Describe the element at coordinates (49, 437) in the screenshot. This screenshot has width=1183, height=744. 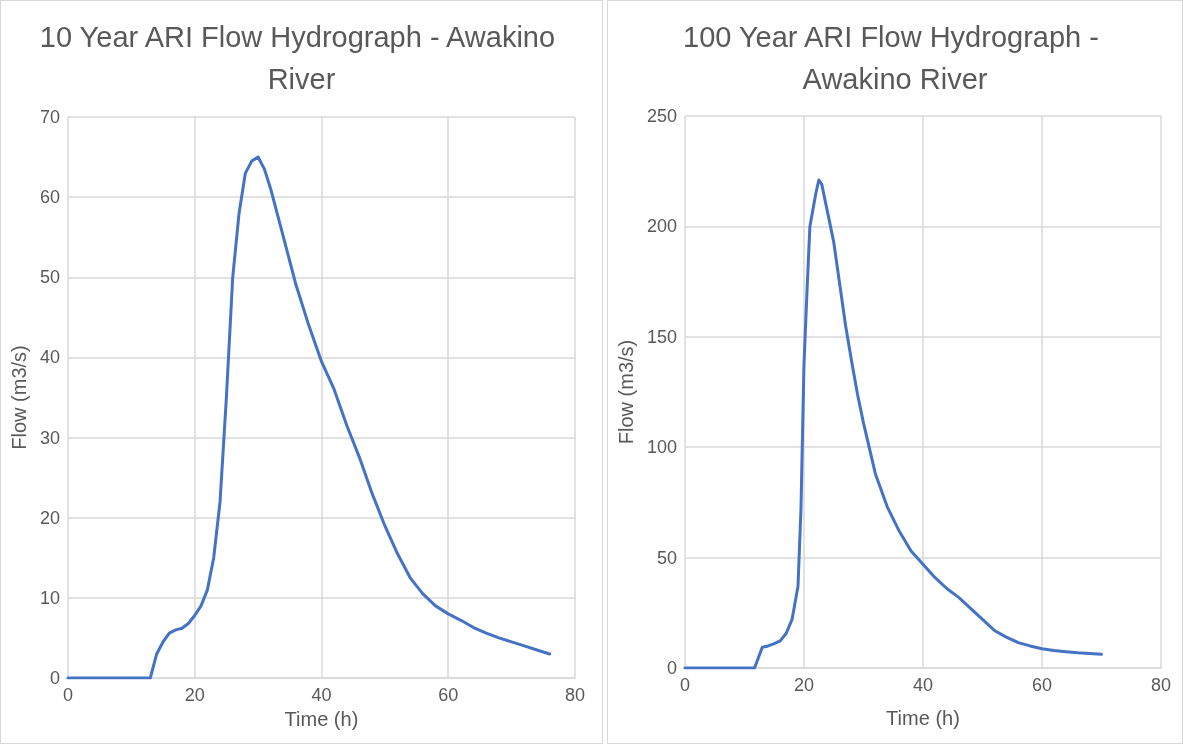
I see `y-tick-label: 30` at that location.